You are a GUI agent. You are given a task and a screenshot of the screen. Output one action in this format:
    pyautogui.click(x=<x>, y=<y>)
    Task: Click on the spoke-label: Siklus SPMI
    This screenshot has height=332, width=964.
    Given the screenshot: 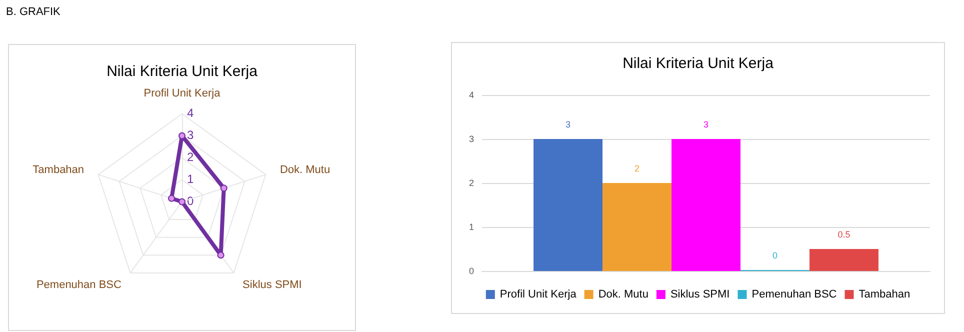 What is the action you would take?
    pyautogui.click(x=272, y=285)
    